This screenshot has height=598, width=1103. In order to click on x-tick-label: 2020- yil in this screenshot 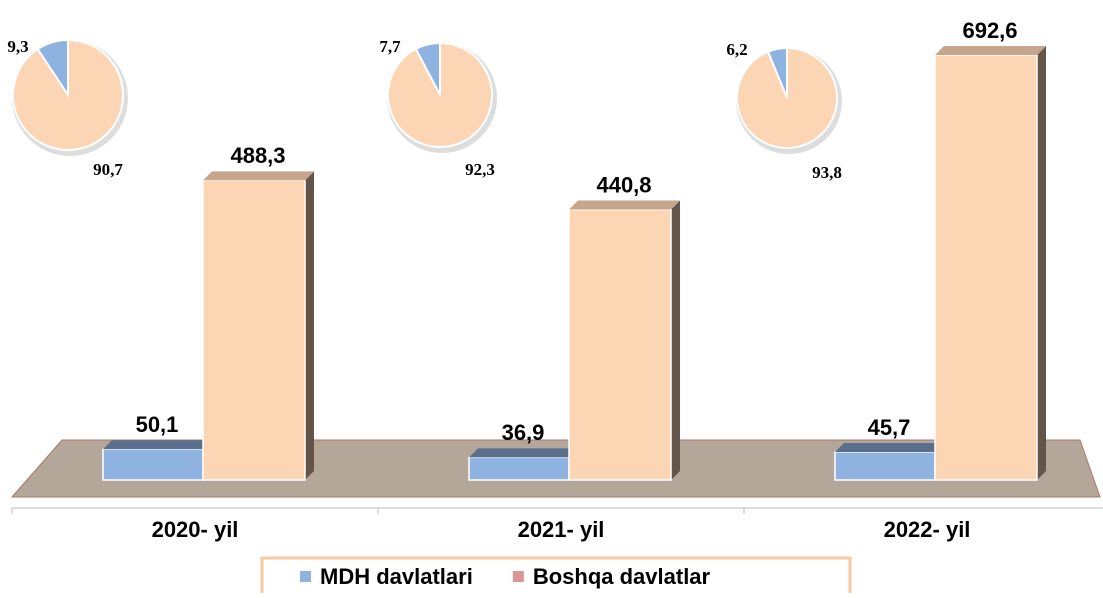, I will do `click(195, 529)`.